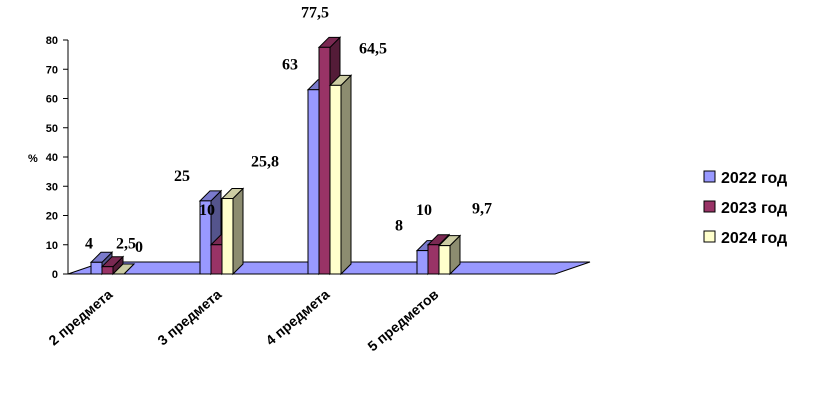  Describe the element at coordinates (33, 159) in the screenshot. I see `y-axis-label: %` at that location.